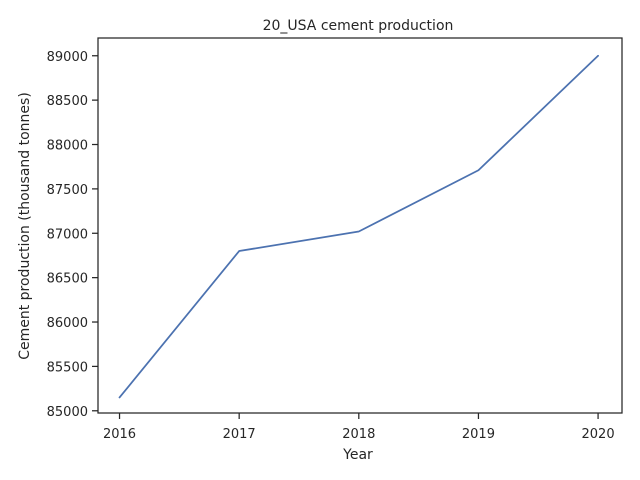 This screenshot has width=640, height=480. I want to click on x-tick-label: 2018, so click(358, 434).